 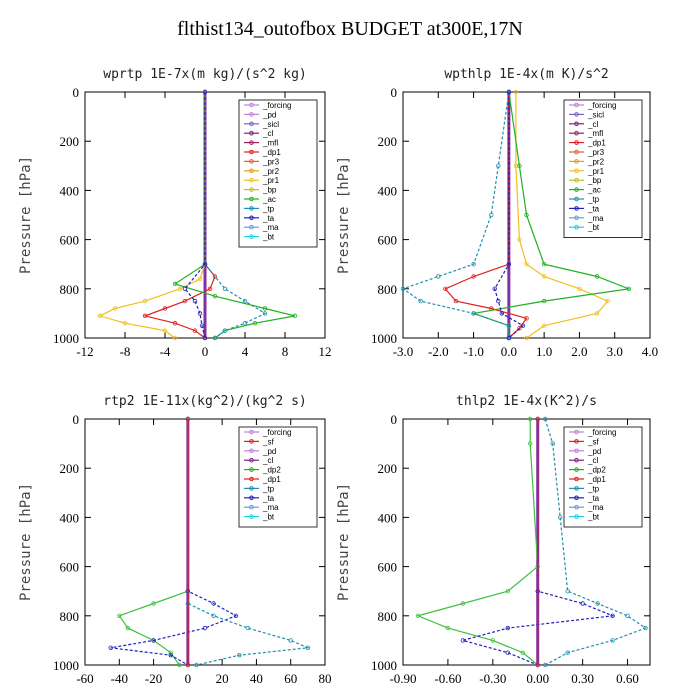 I want to click on y-tick-label: 0, so click(x=76, y=92).